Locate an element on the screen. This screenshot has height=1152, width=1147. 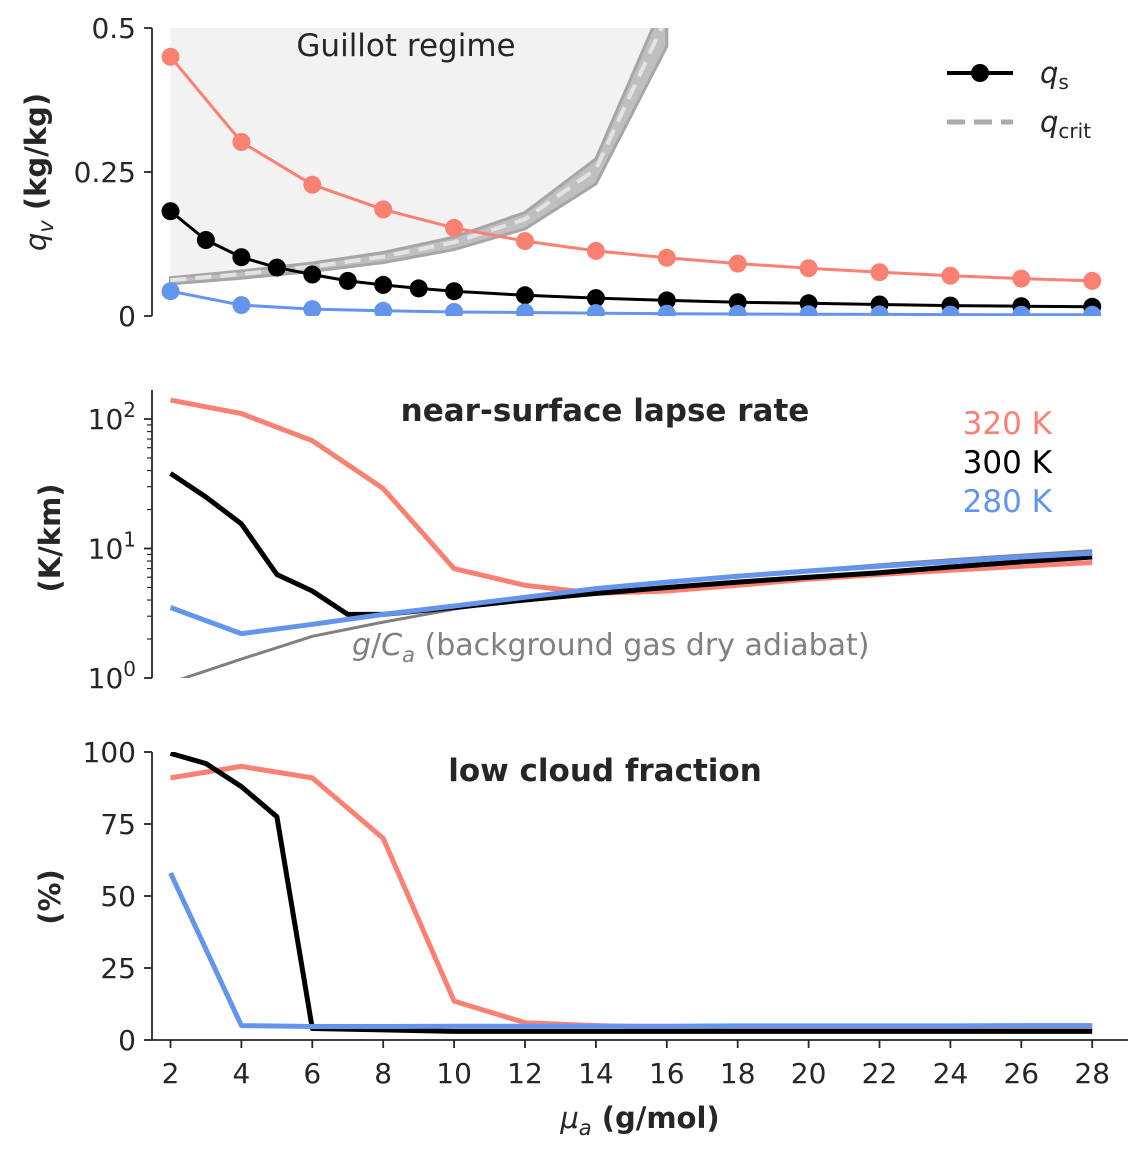
middle-y-axis-label: (K/km) is located at coordinates (50, 537).